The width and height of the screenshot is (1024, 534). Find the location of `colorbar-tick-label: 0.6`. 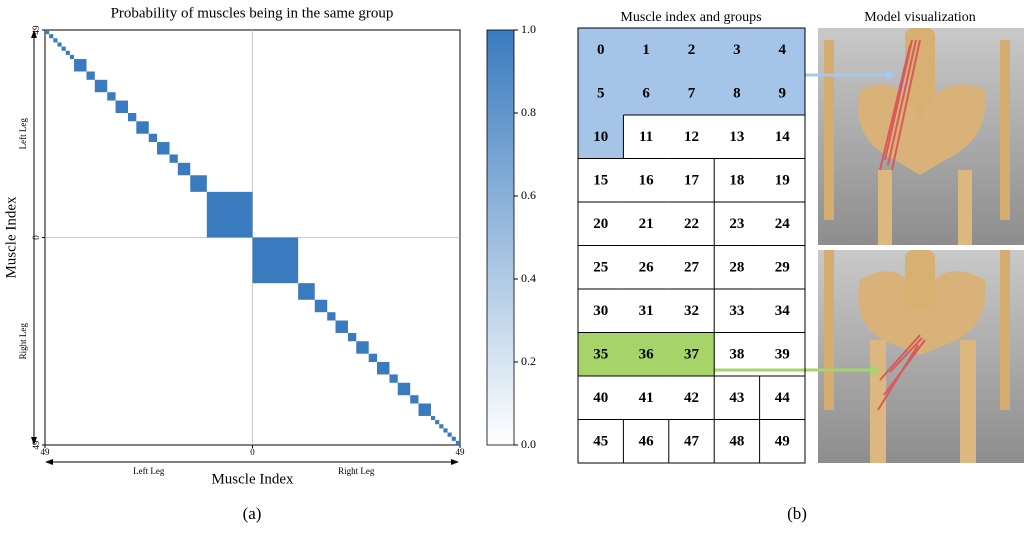

colorbar-tick-label: 0.6 is located at coordinates (528, 195).